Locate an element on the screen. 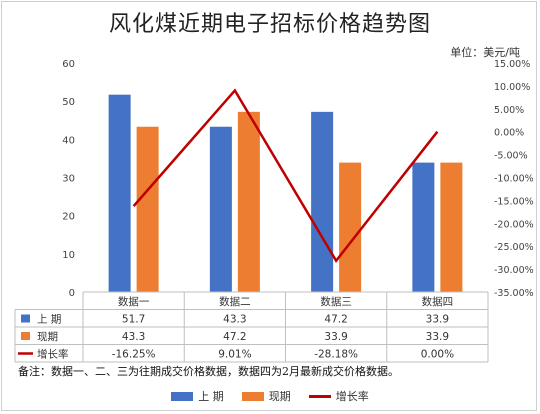 The height and width of the screenshot is (414, 540). y-right-tick-label: -35.00% is located at coordinates (514, 293).